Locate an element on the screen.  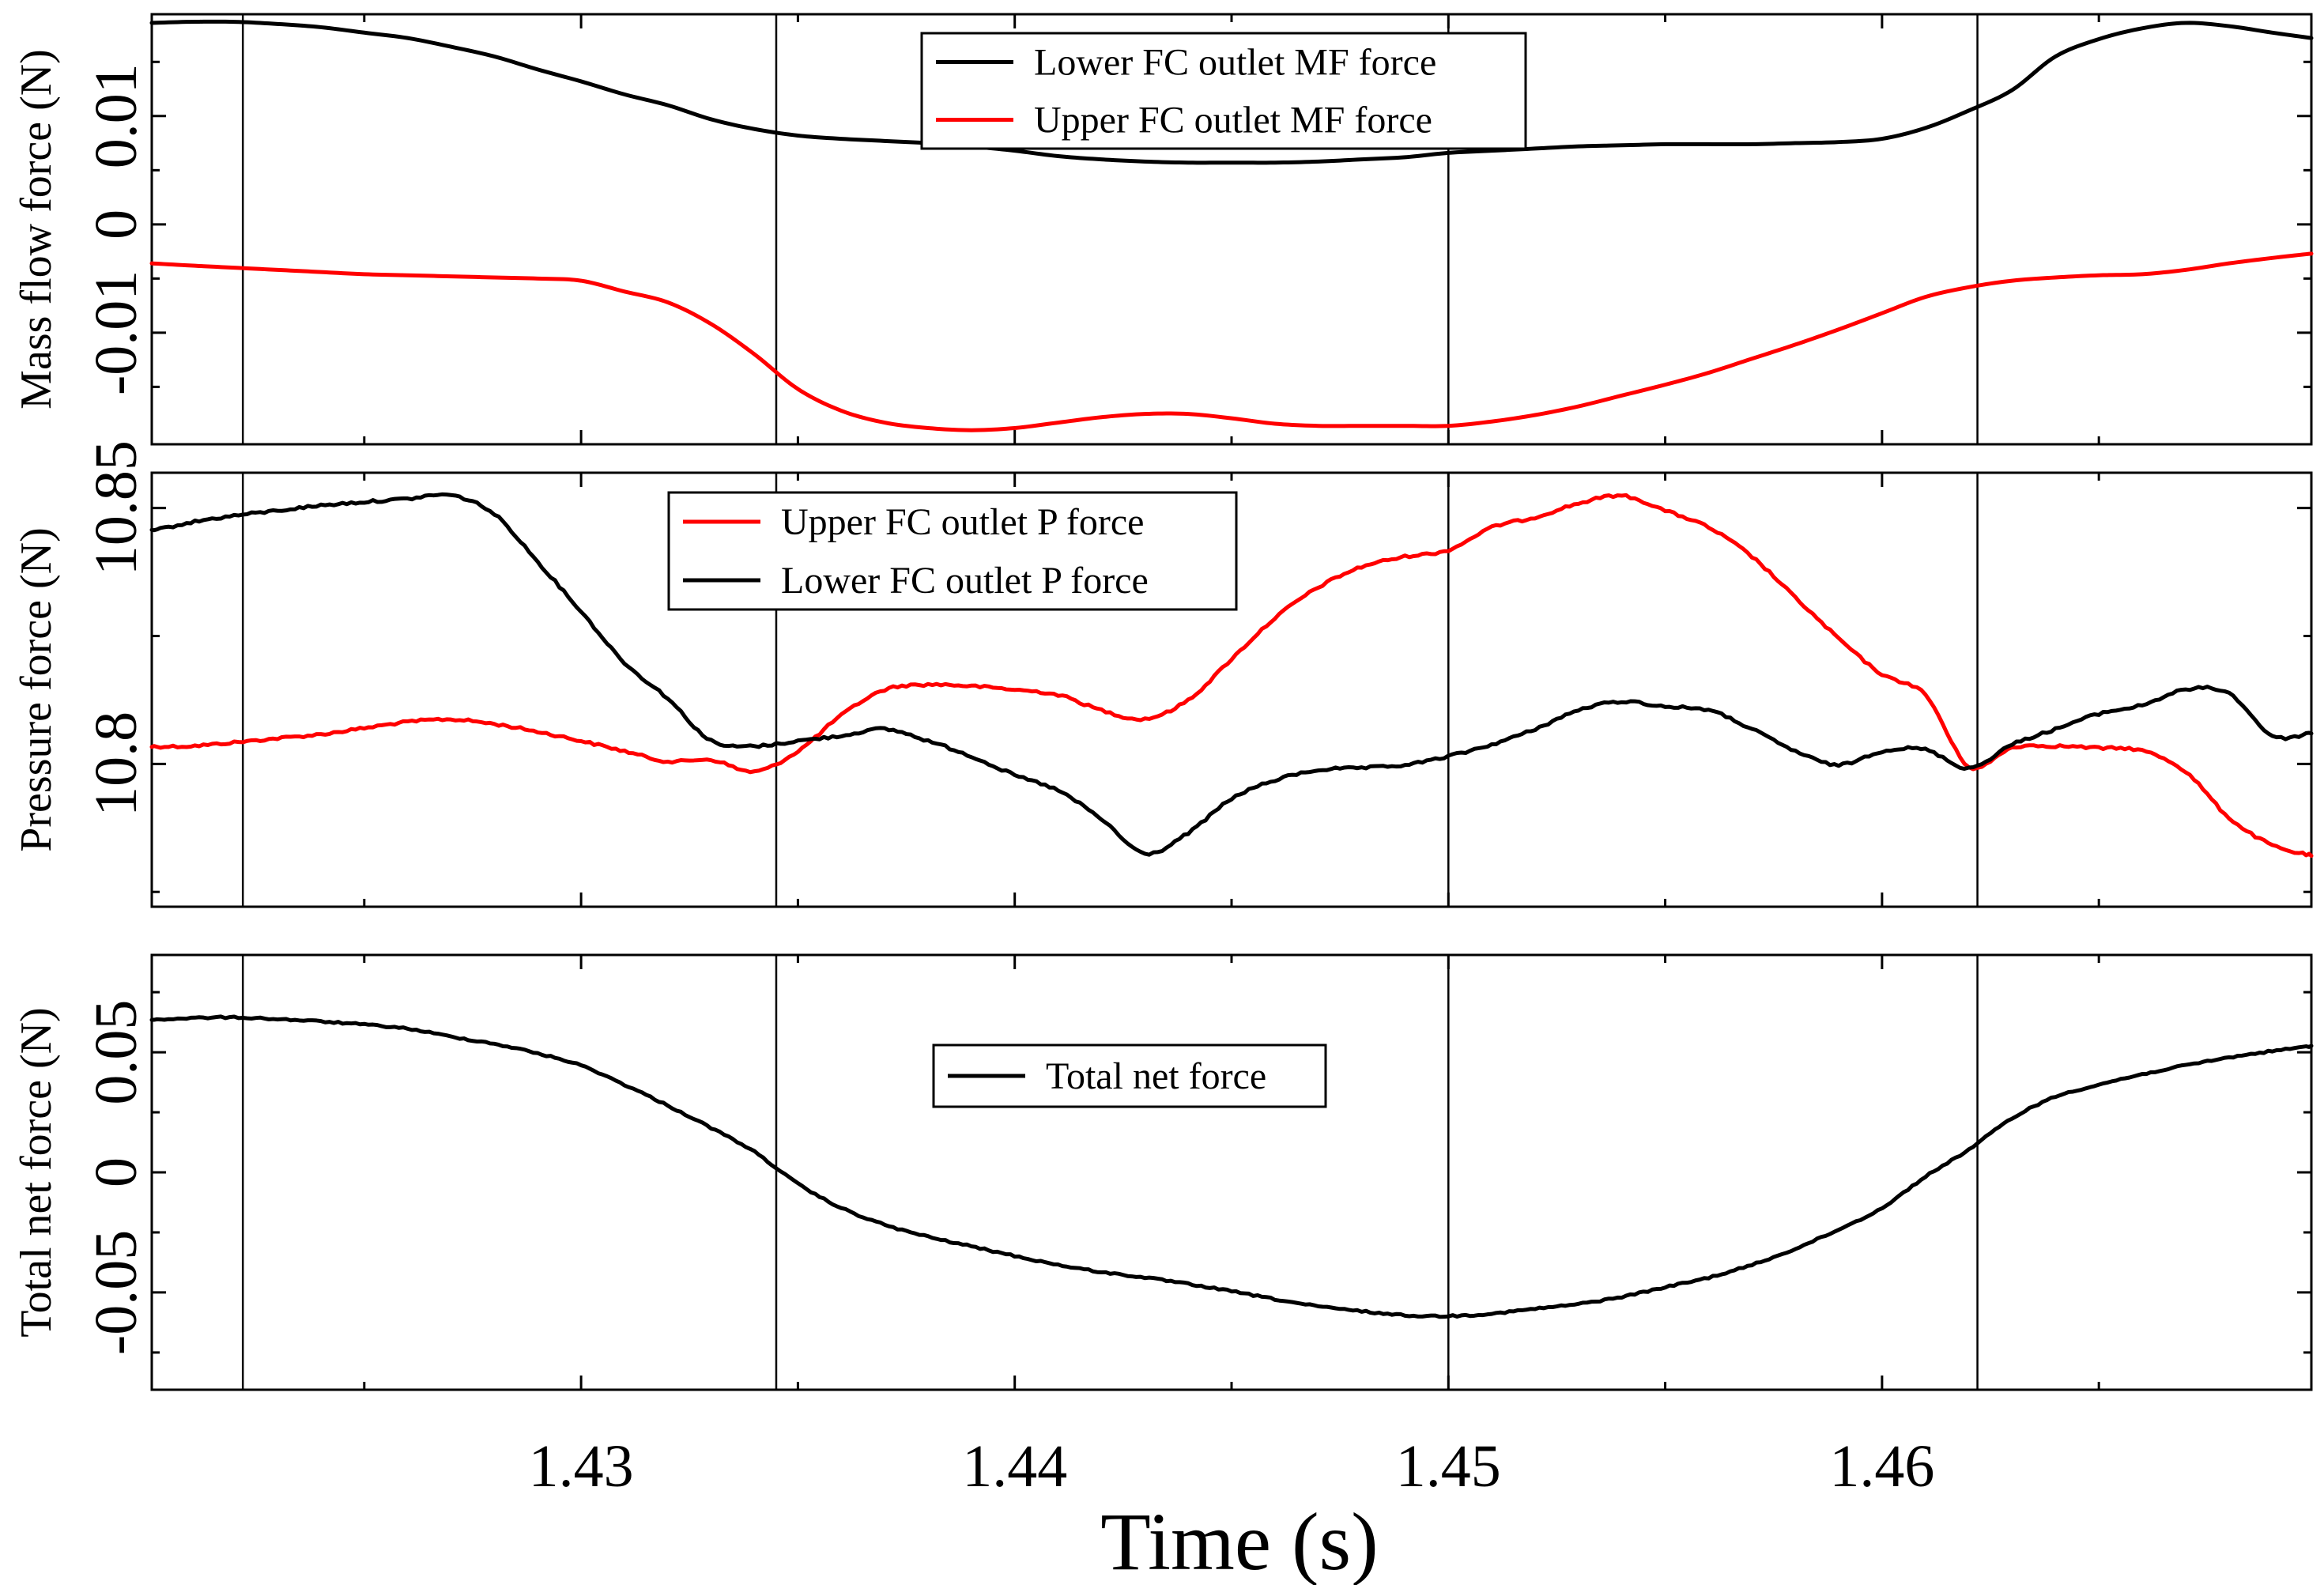
x-tick-label: 1.43 is located at coordinates (581, 1466).